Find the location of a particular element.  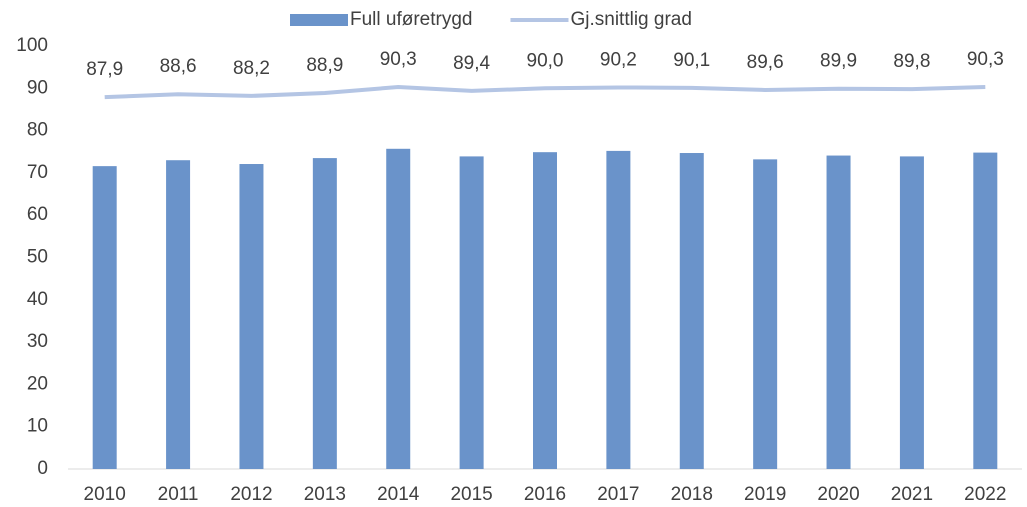

line is located at coordinates (545, 92).